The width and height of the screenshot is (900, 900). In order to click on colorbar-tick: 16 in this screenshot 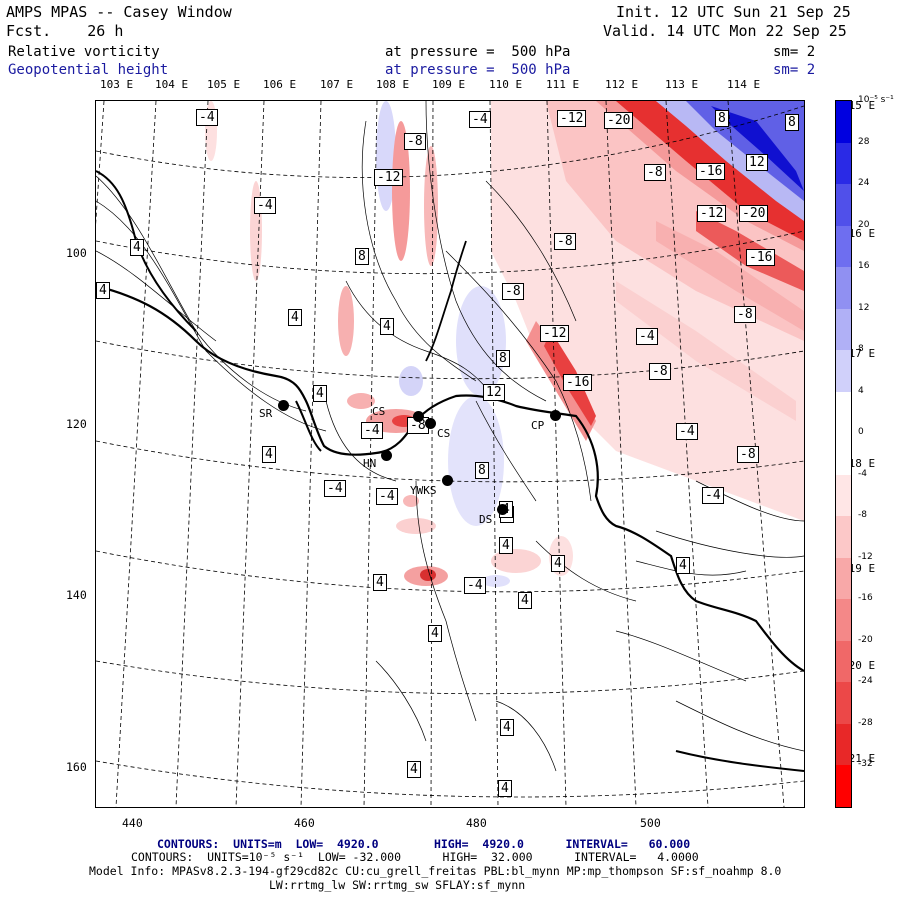, I will do `click(864, 266)`.